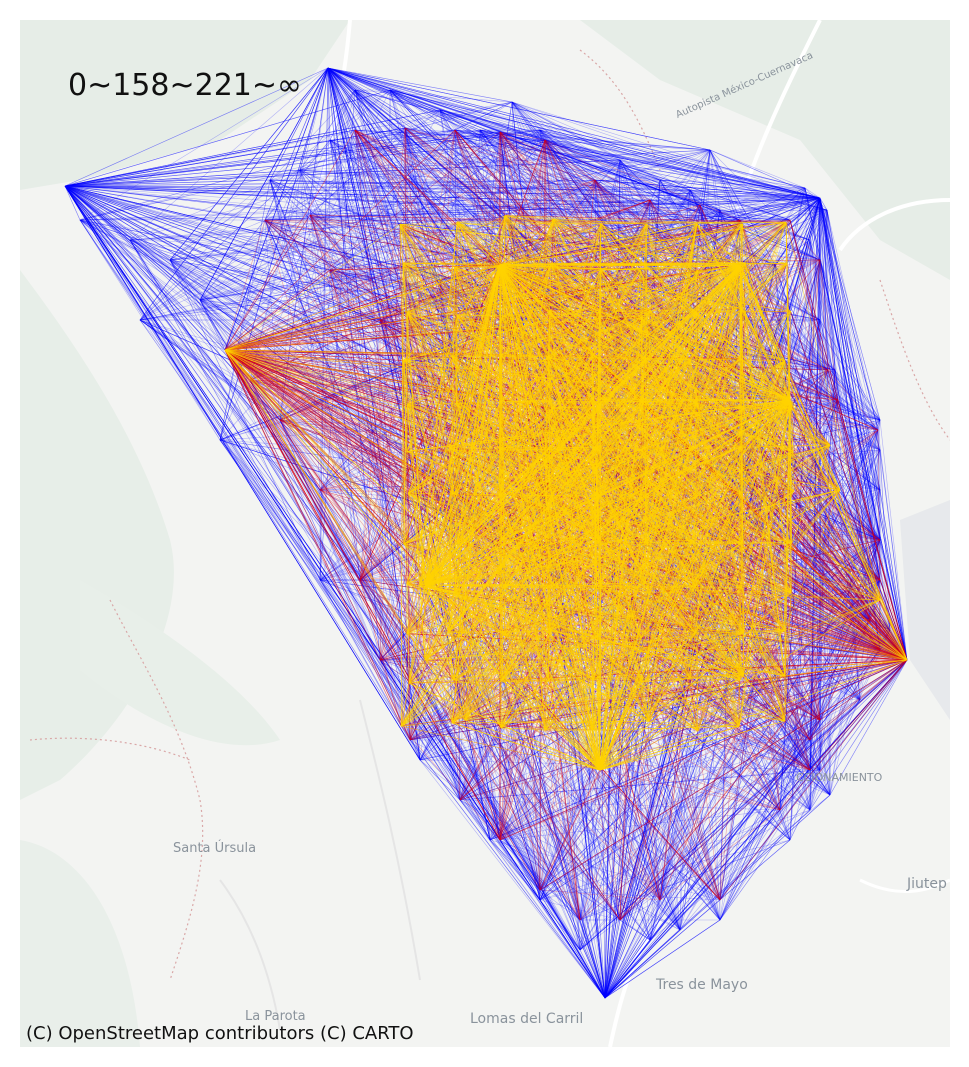 This screenshot has width=969, height=1067. I want to click on place-label-santa-ursula: Santa Úrsula, so click(215, 848).